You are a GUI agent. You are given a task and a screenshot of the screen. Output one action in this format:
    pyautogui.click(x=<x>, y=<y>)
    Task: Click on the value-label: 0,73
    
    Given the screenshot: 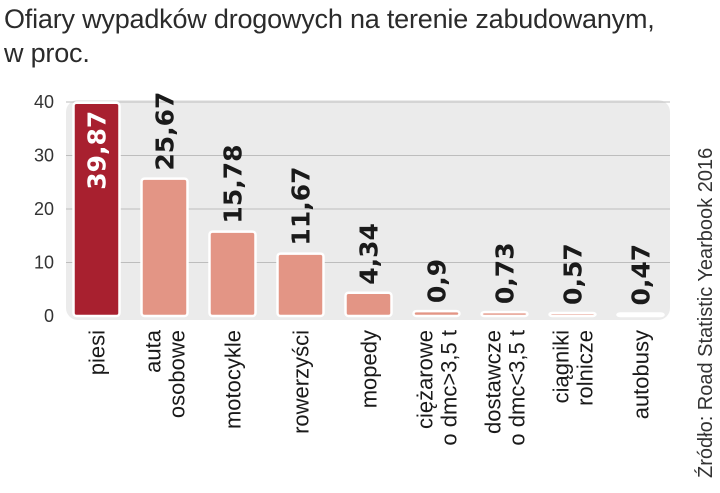 What is the action you would take?
    pyautogui.click(x=505, y=273)
    